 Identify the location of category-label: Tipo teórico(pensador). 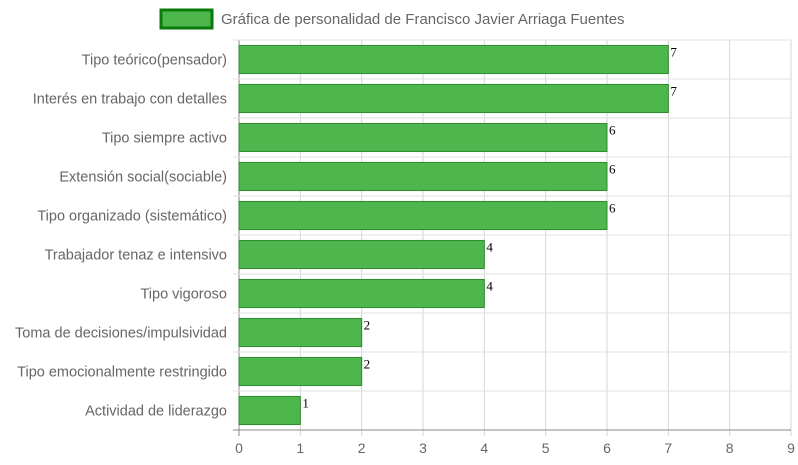
(154, 61).